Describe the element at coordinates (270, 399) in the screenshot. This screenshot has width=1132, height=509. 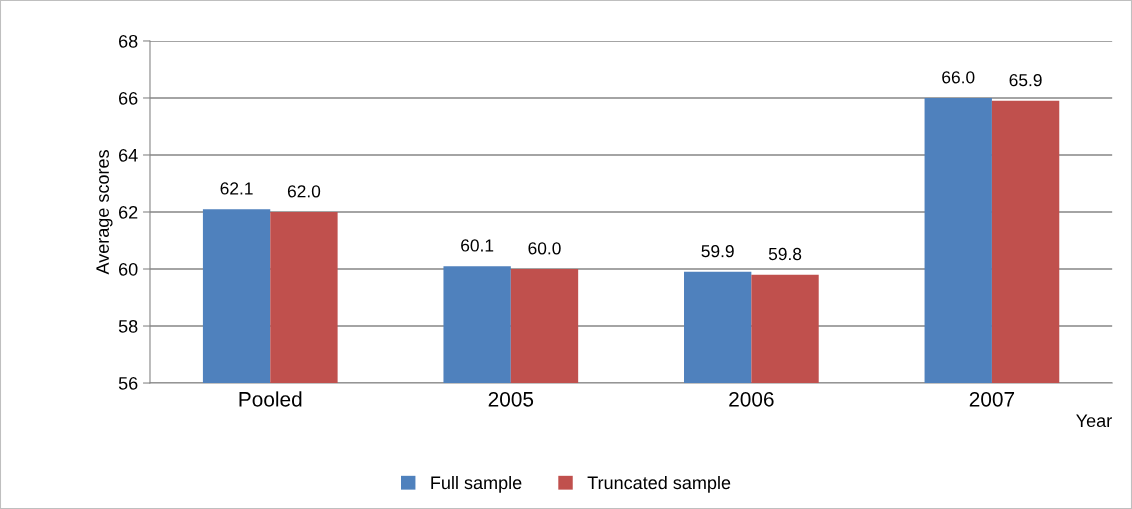
I see `x-tick-label: Pooled` at that location.